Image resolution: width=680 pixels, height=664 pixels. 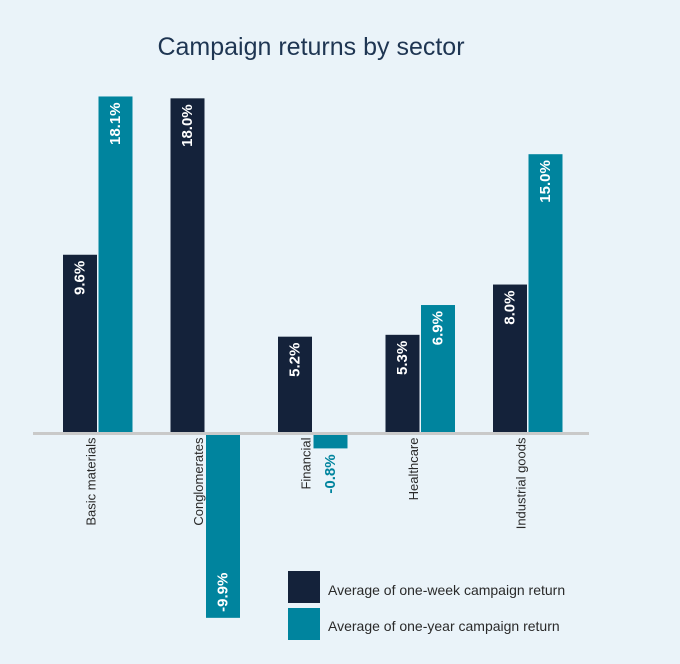 I want to click on data-label-one-week-healthcare: 5.3%, so click(x=402, y=358).